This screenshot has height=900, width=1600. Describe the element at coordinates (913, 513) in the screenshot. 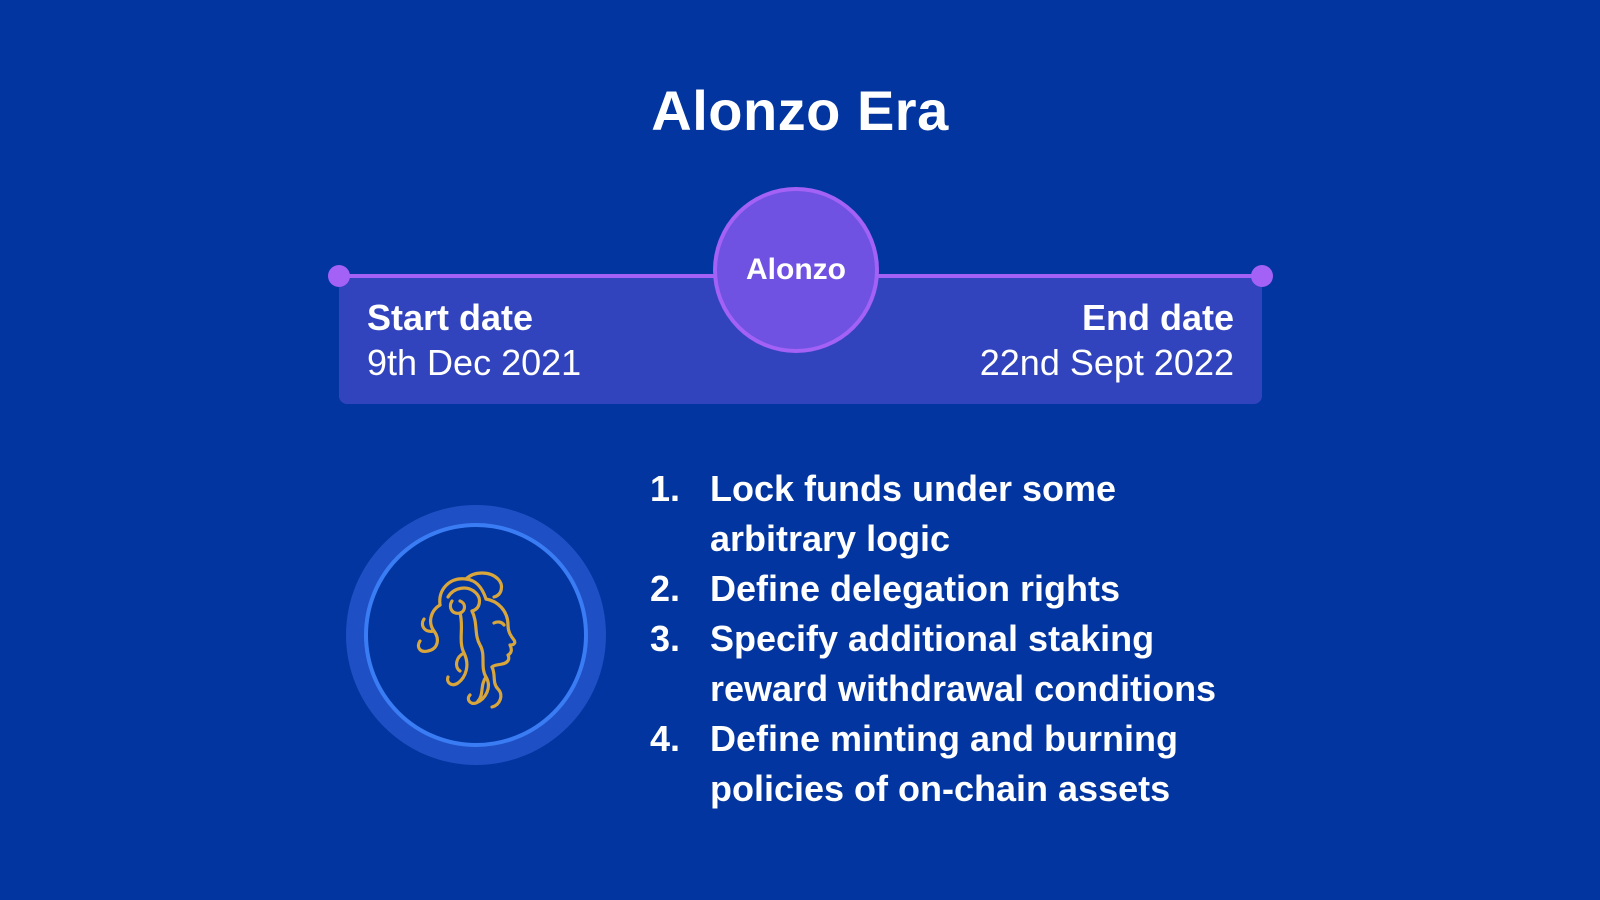

I see `list-item-text: Lock funds under some arbitrary logic` at that location.